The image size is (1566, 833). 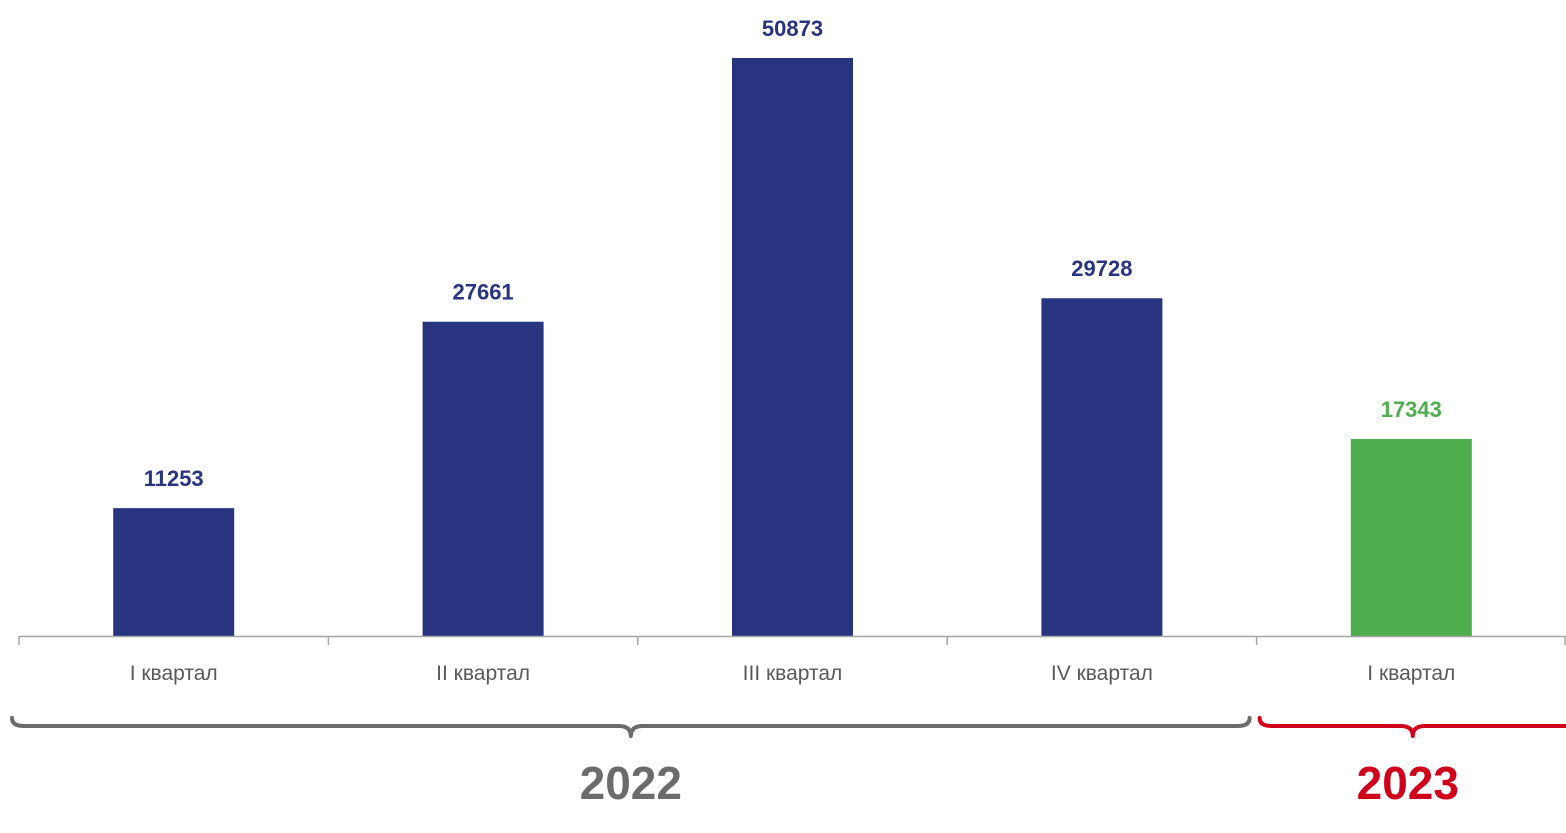 What do you see at coordinates (483, 292) in the screenshot?
I see `data-label-2: 27661` at bounding box center [483, 292].